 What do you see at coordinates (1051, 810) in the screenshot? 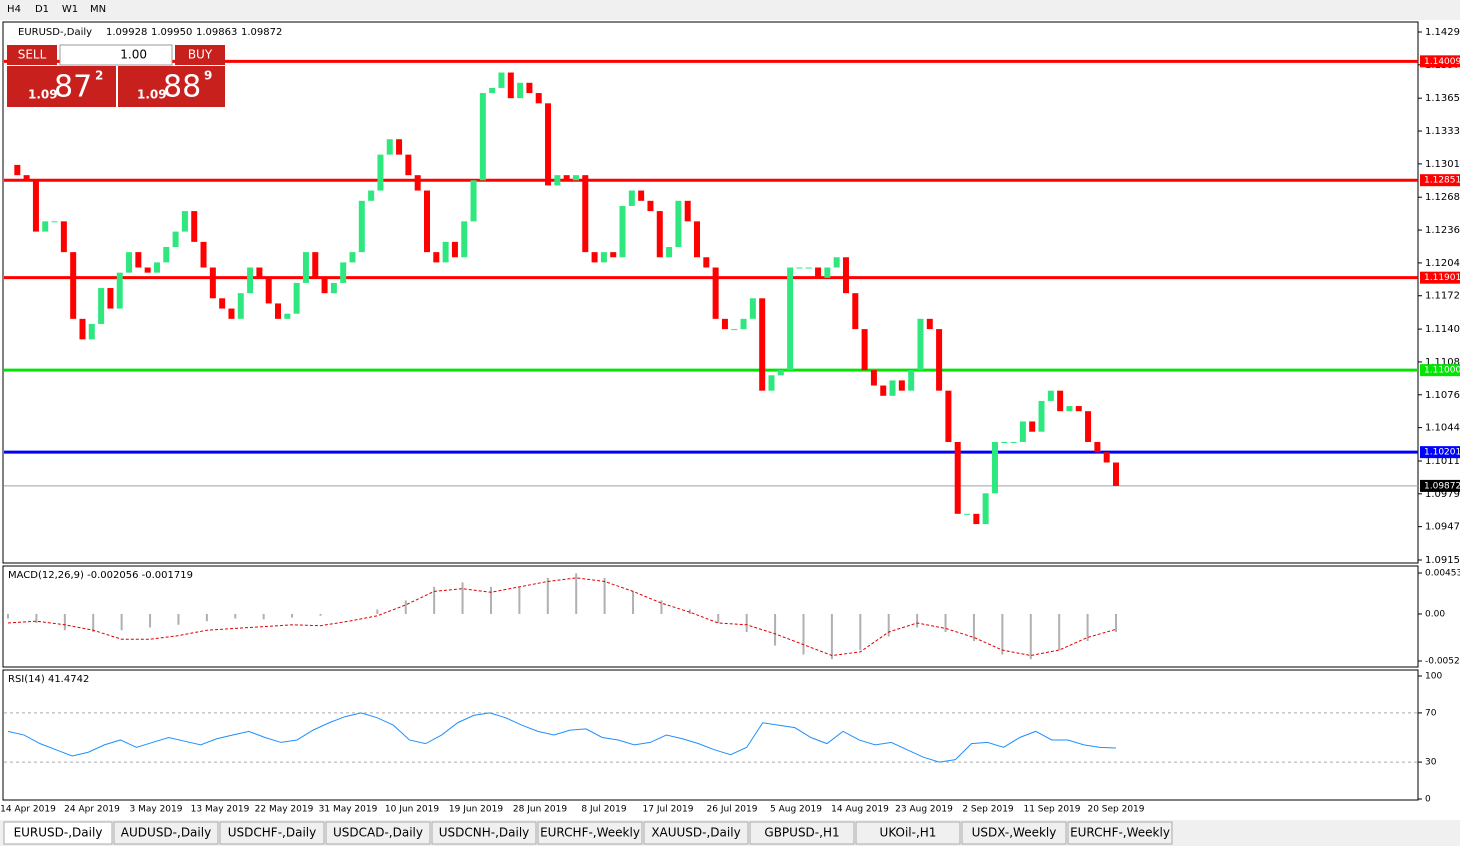
I see `x-tick-label: 11 Sep 2019` at bounding box center [1051, 810].